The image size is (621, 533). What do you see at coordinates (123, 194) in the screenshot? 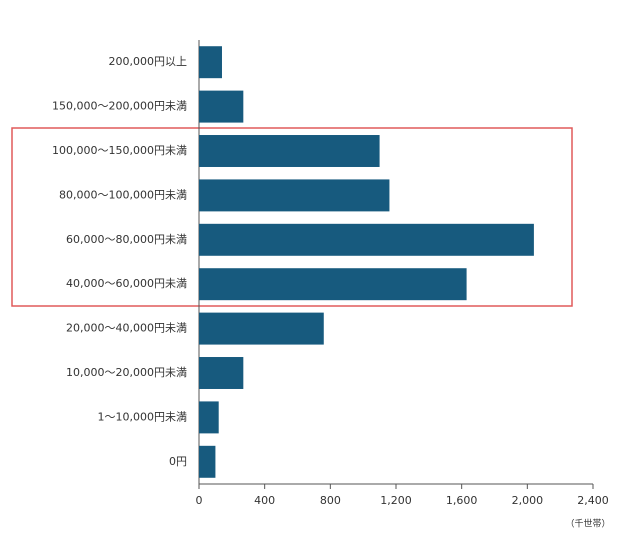
I see `y-tick-label: 80,000～100,000円未満` at bounding box center [123, 194].